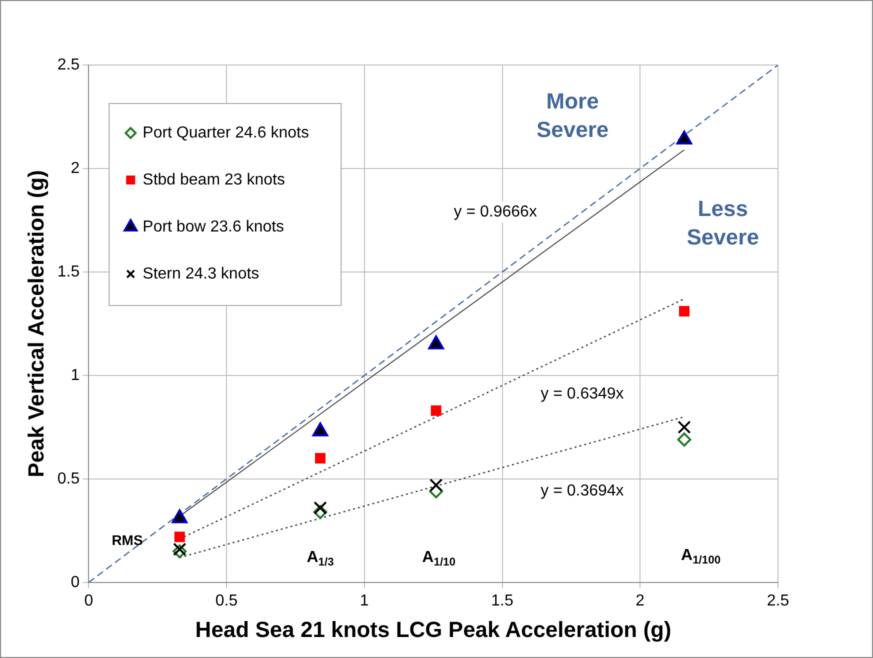 This screenshot has height=658, width=873. Describe the element at coordinates (75, 168) in the screenshot. I see `y-tick-label: 2` at that location.